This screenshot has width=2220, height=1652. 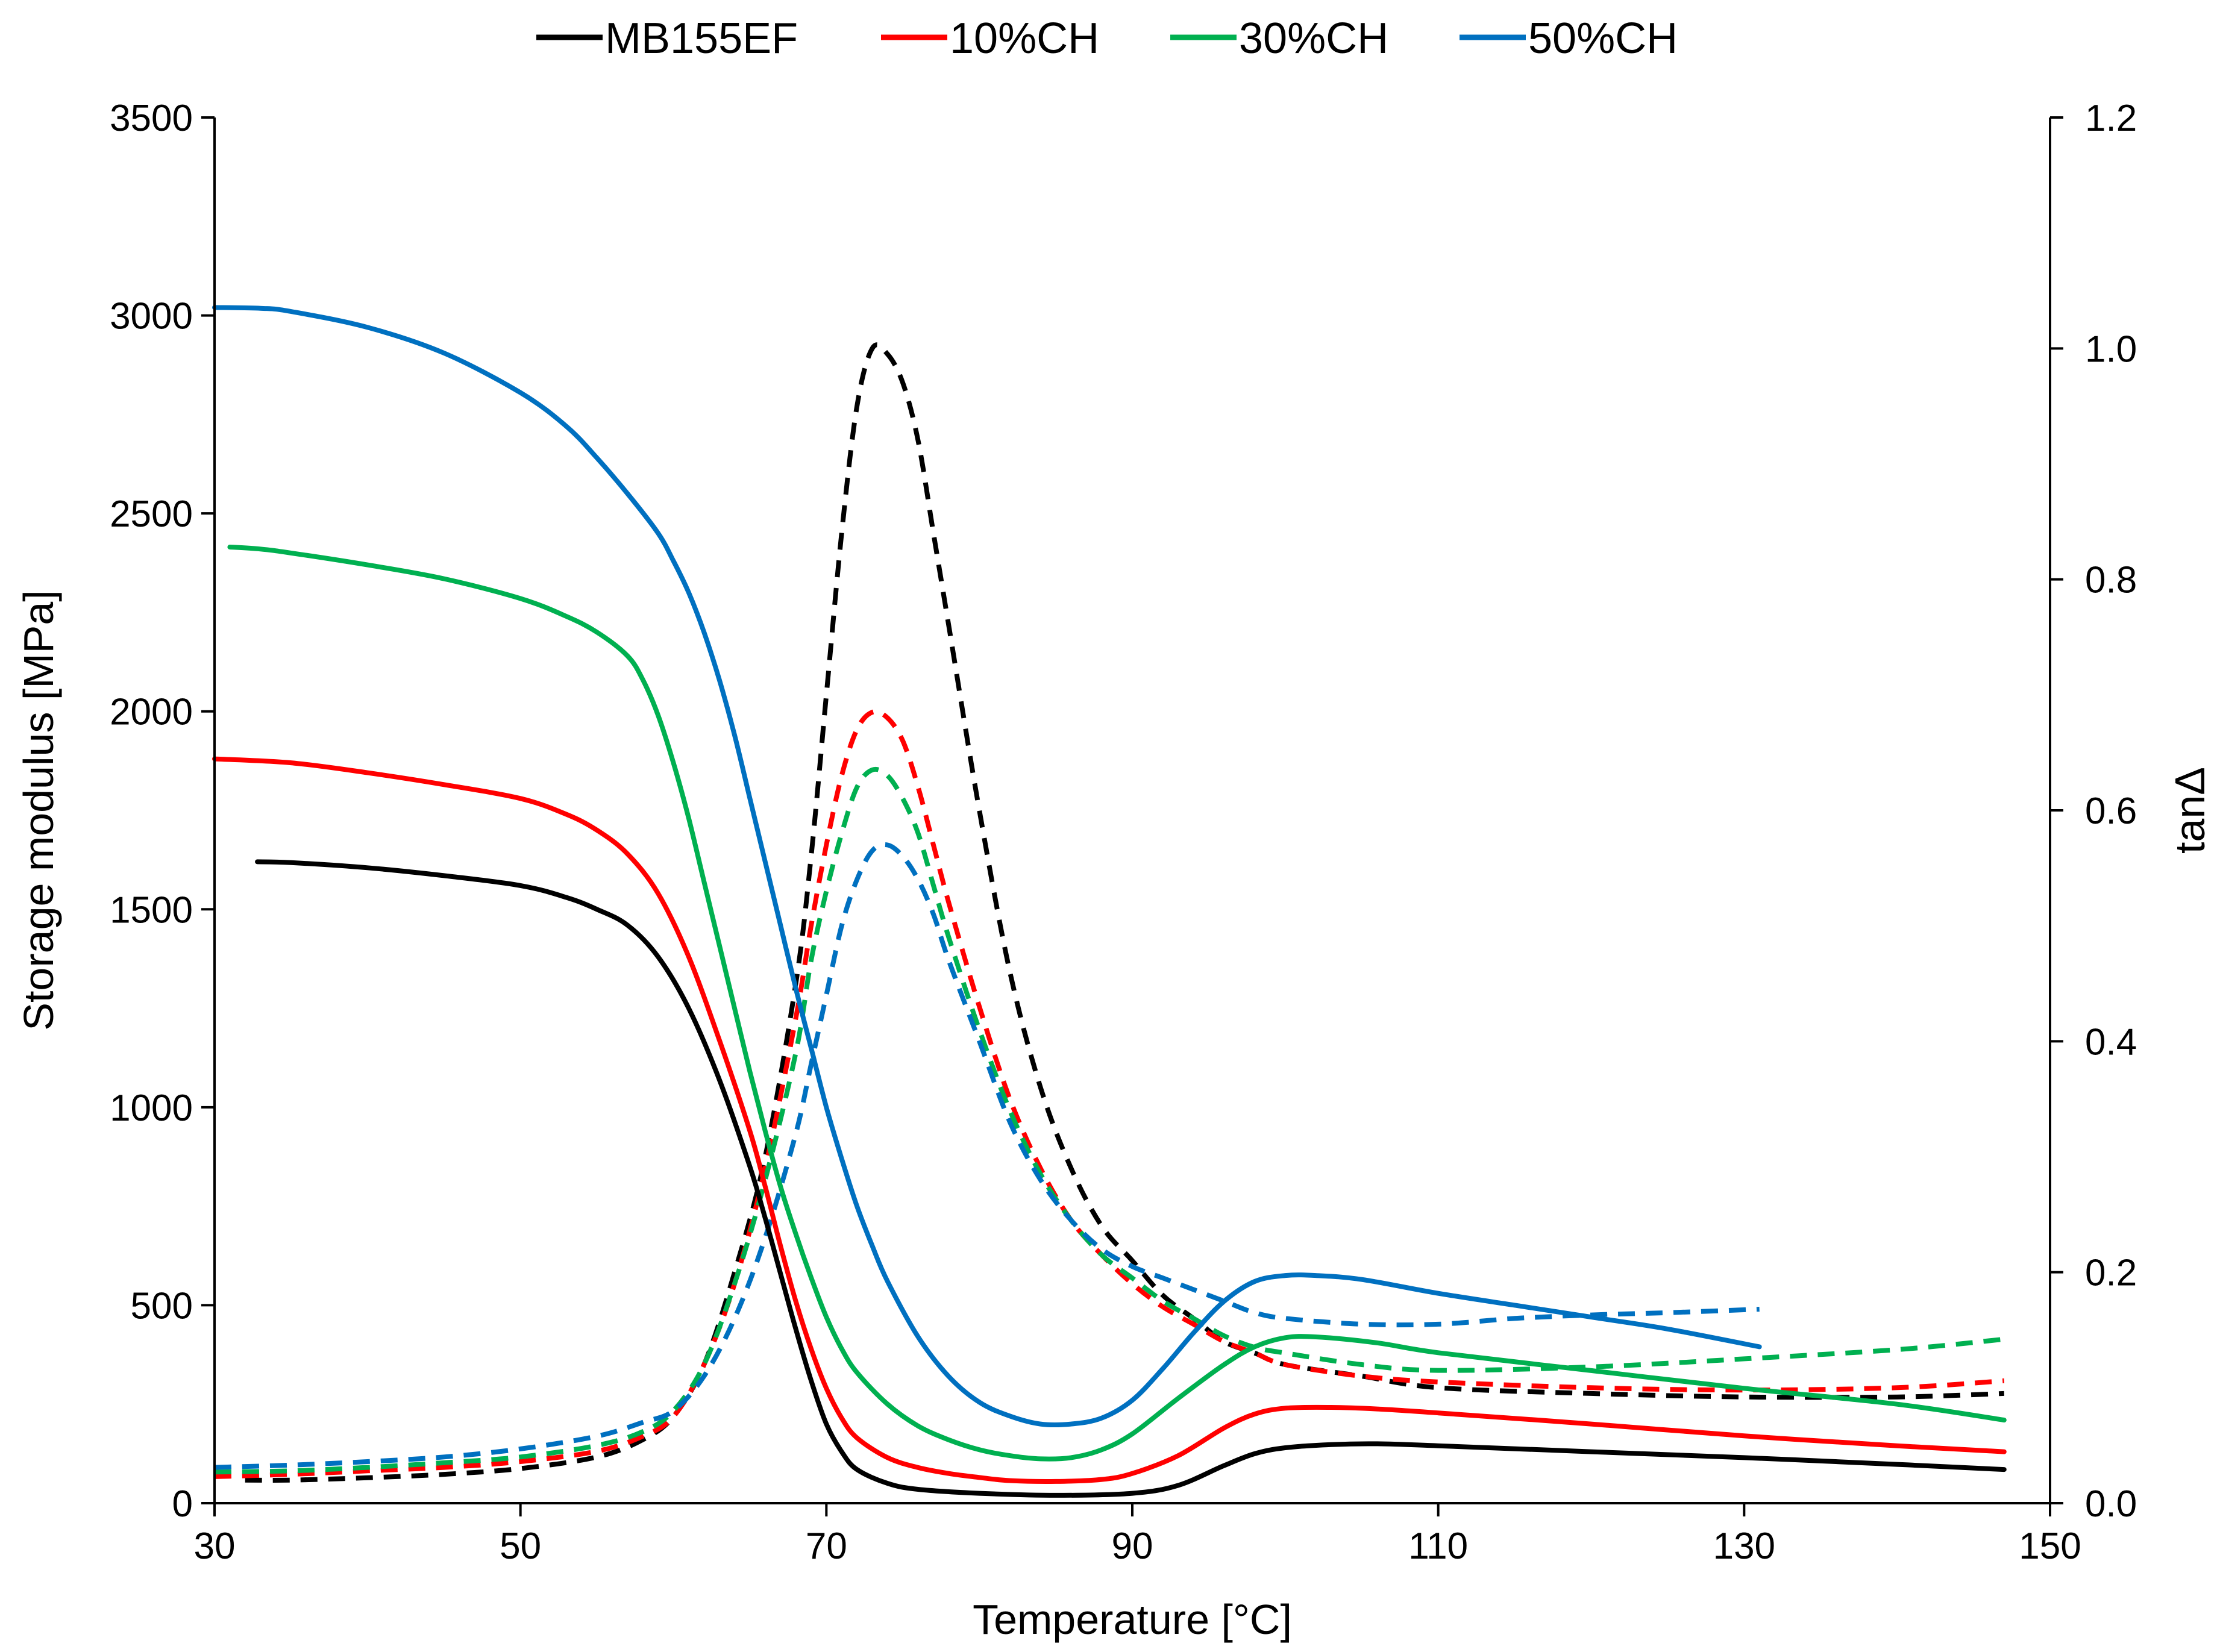 I want to click on y2-tick-label: 0.6, so click(x=2111, y=811).